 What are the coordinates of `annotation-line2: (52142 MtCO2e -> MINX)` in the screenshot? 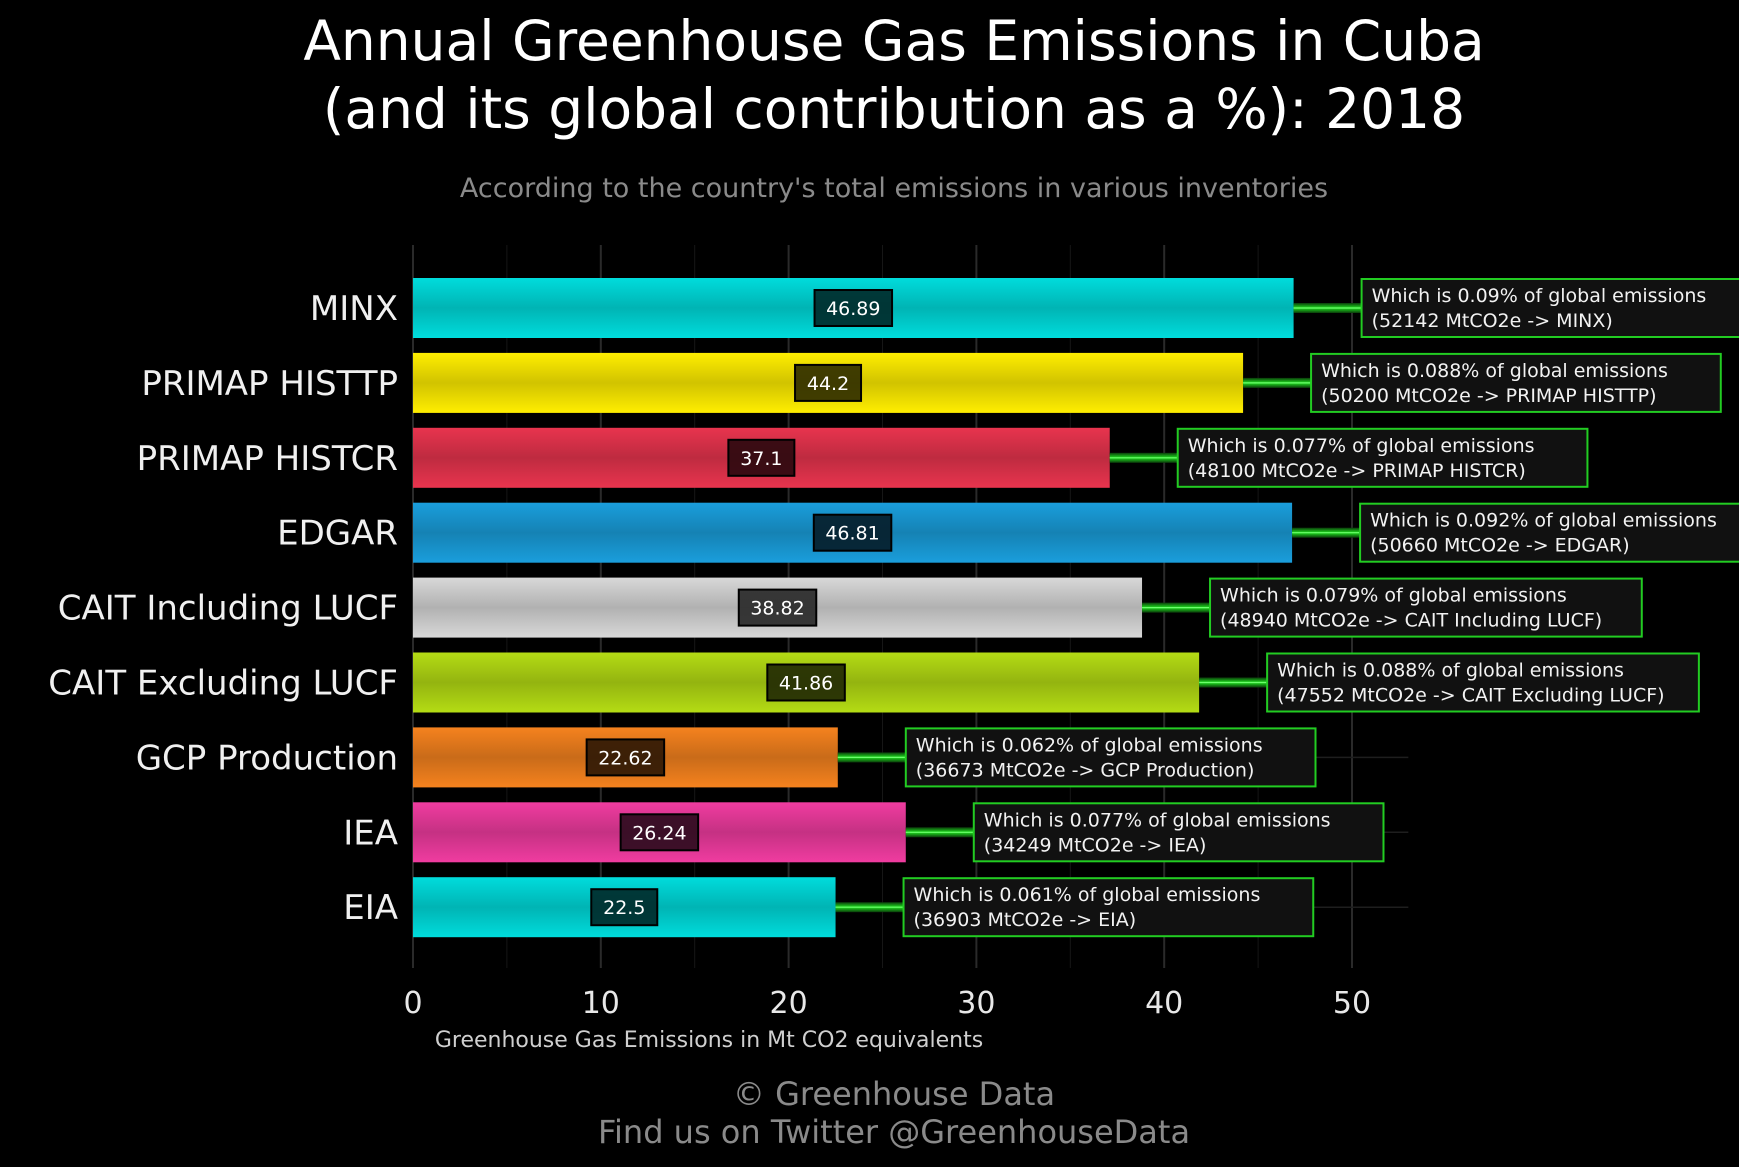 It's located at (1492, 321).